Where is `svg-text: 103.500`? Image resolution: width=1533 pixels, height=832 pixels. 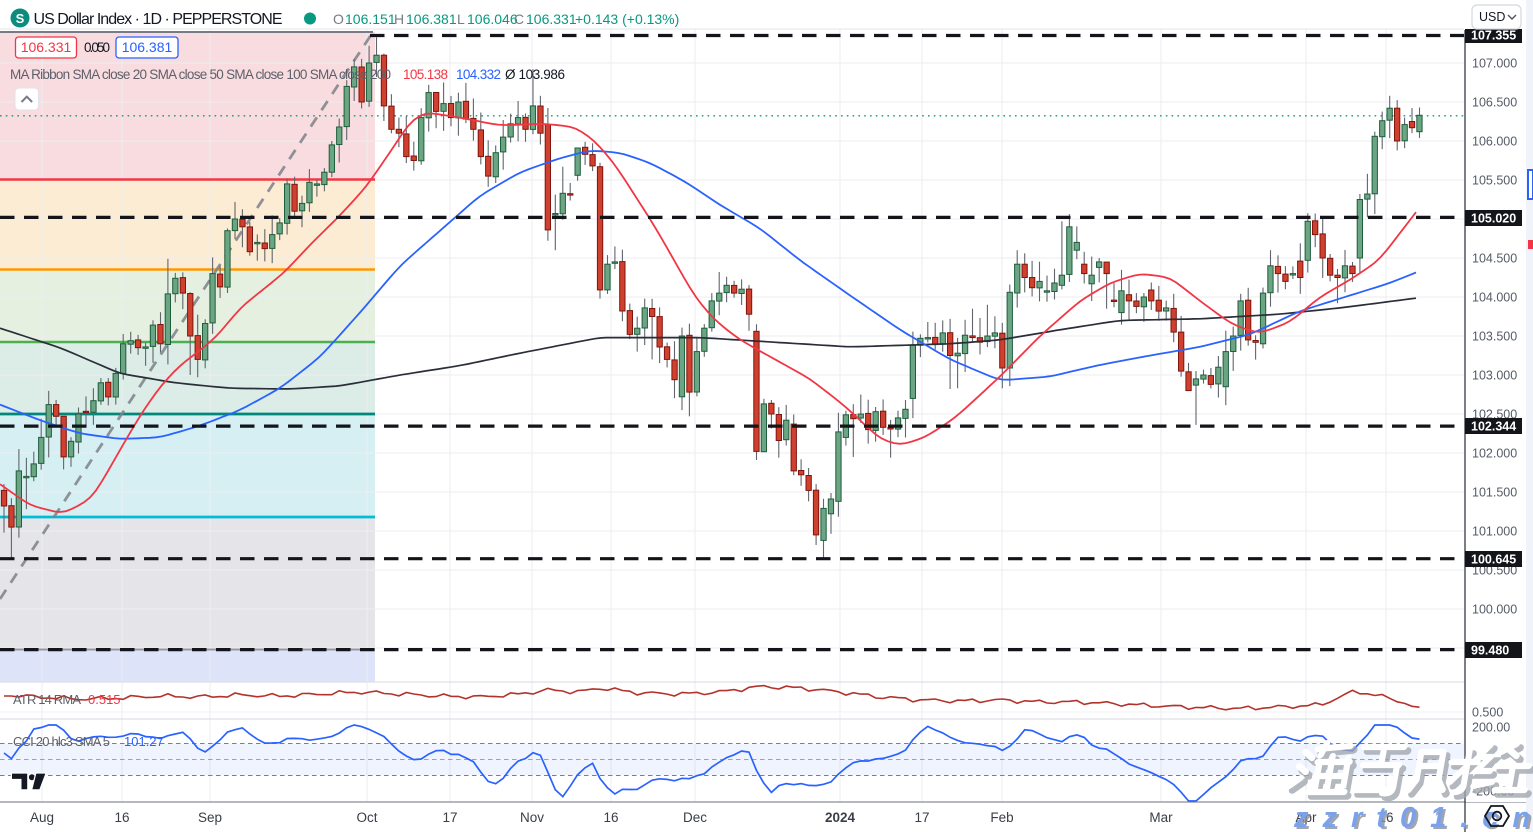
svg-text: 103.500 is located at coordinates (1494, 337).